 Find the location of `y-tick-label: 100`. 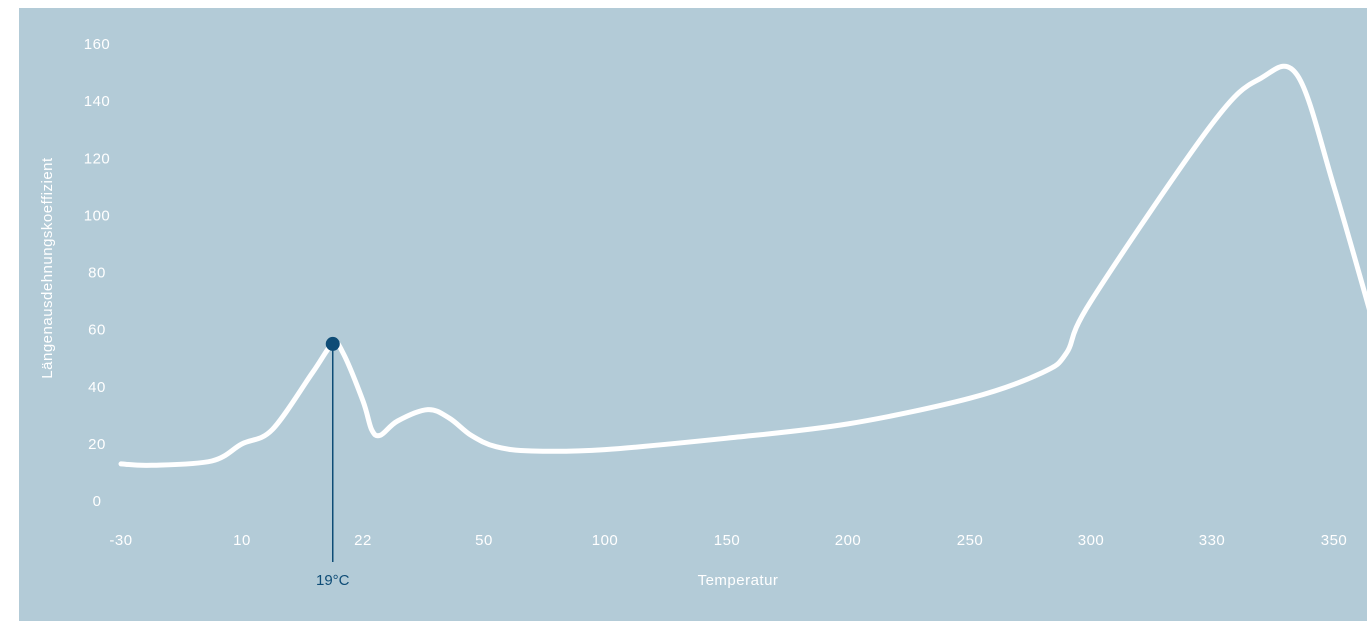

y-tick-label: 100 is located at coordinates (97, 215).